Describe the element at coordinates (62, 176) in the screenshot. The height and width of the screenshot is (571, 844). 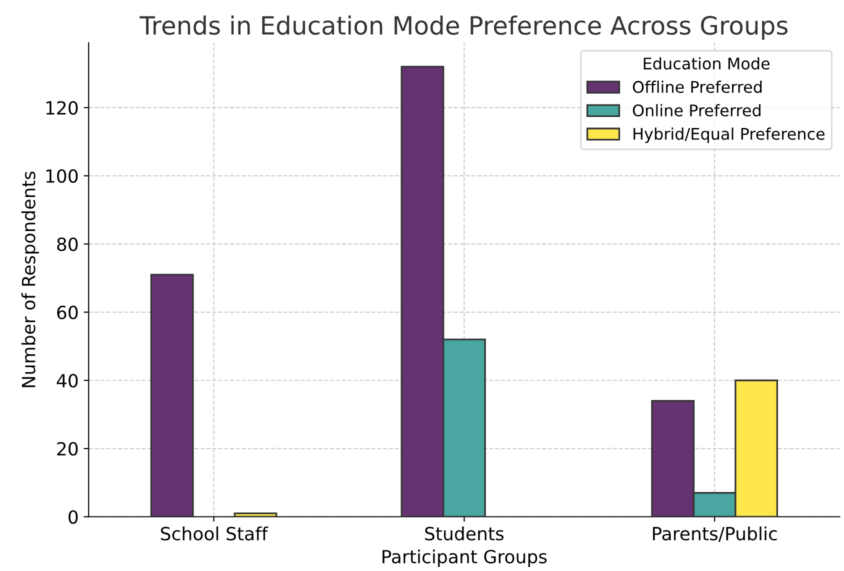
I see `y-tick-label: 100` at that location.